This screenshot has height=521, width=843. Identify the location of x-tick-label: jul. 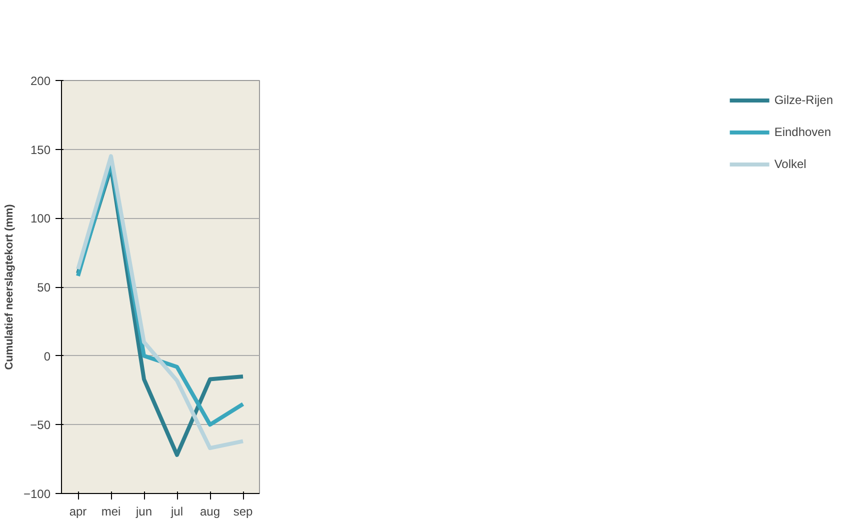
(177, 511).